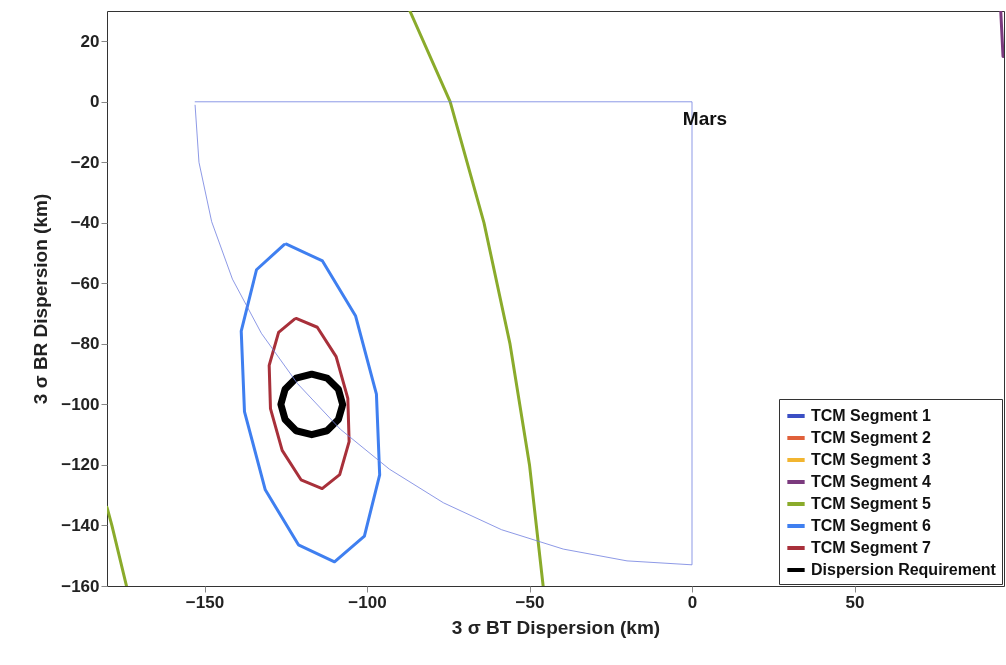 This screenshot has width=1006, height=665. Describe the element at coordinates (871, 503) in the screenshot. I see `legend-label: TCM Segment 5` at that location.